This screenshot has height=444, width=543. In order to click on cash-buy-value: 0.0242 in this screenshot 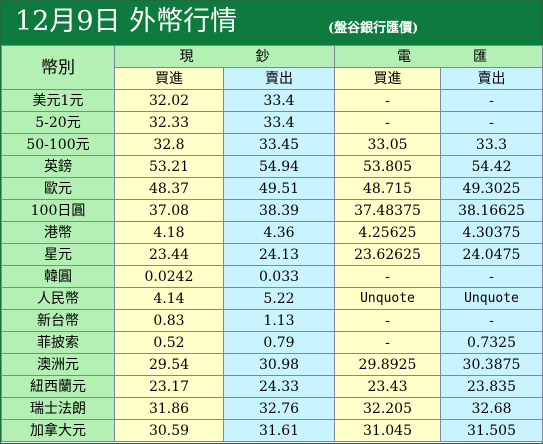, I will do `click(169, 276)`.